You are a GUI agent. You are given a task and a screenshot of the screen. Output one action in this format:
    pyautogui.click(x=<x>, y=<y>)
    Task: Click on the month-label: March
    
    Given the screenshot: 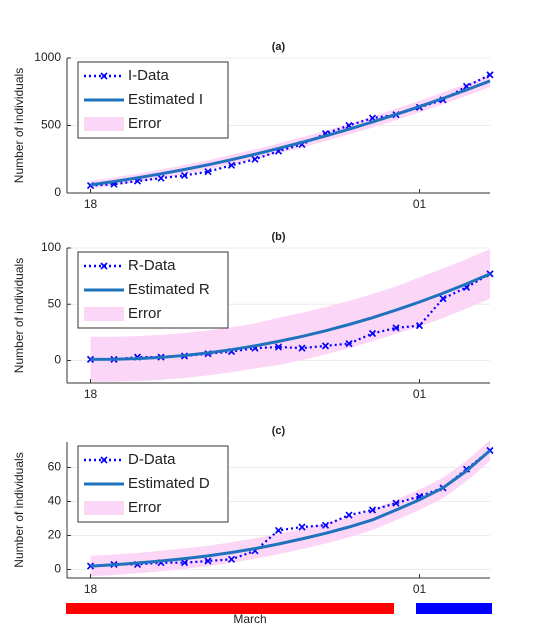 What is the action you would take?
    pyautogui.click(x=249, y=619)
    